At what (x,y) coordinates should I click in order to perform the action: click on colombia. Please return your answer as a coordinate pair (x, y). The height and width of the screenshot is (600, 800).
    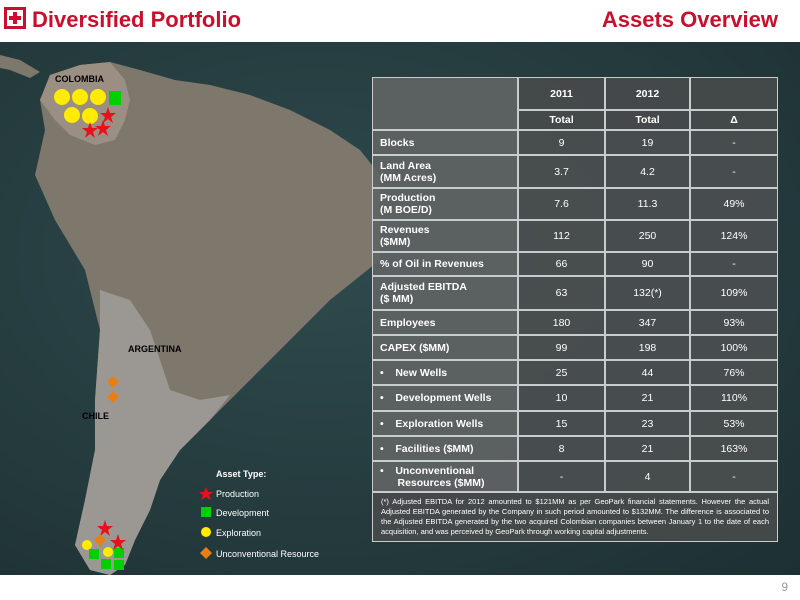
    Looking at the image, I should click on (85, 103).